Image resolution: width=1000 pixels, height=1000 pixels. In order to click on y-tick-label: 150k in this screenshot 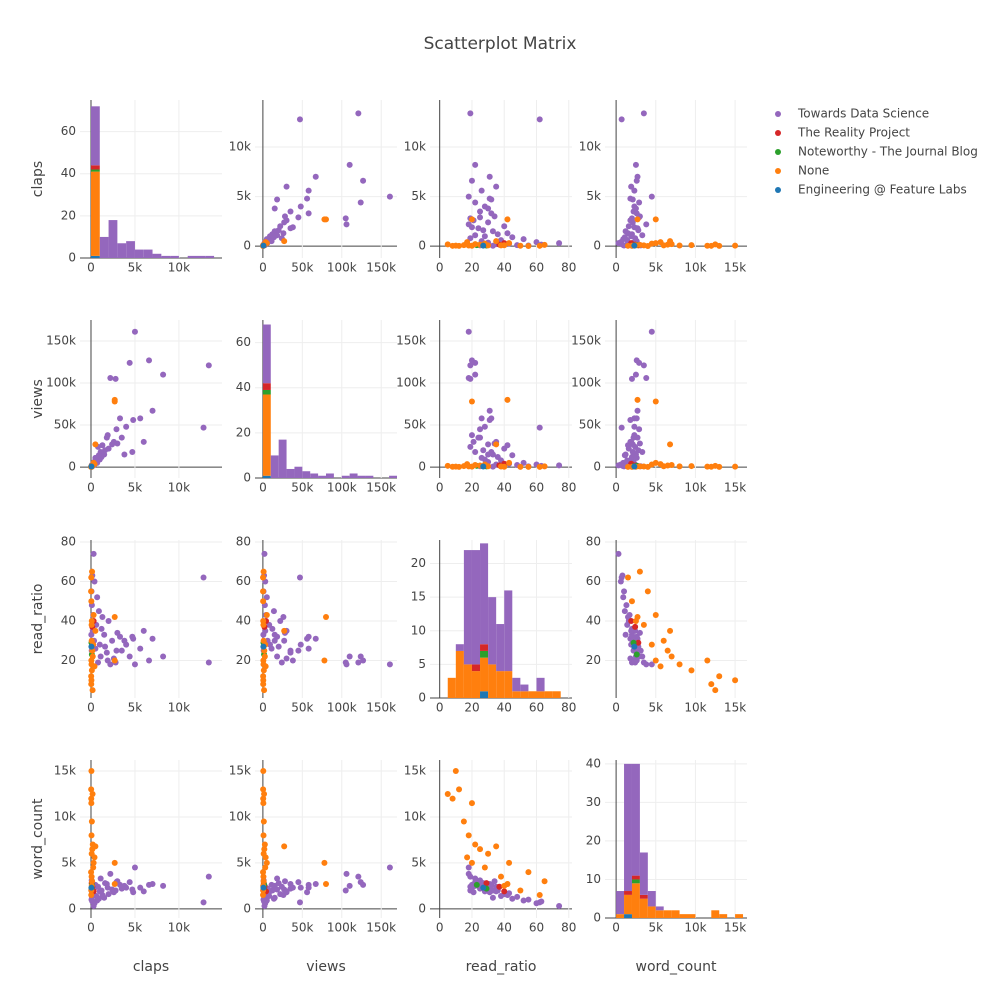, I will do `click(411, 341)`.